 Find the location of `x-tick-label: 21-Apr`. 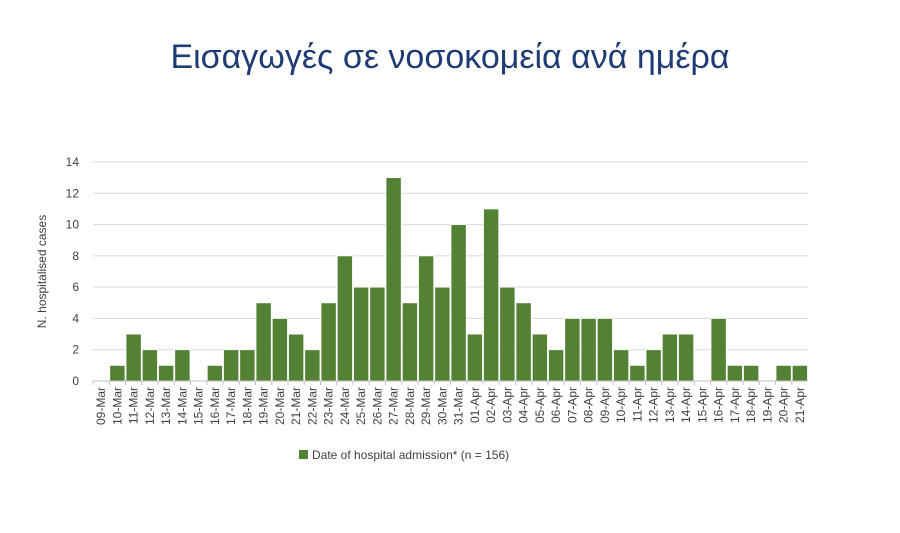

x-tick-label: 21-Apr is located at coordinates (800, 405).